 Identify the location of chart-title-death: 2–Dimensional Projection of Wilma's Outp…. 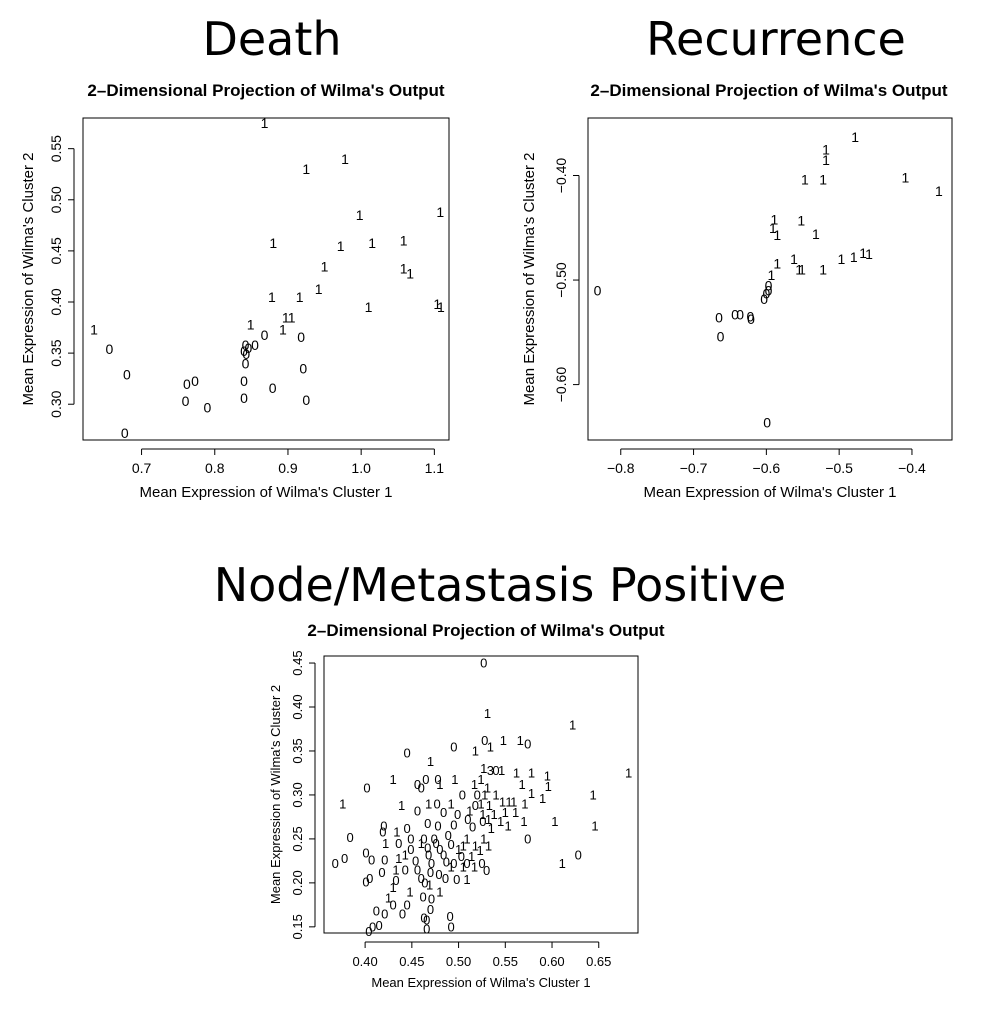
(266, 90).